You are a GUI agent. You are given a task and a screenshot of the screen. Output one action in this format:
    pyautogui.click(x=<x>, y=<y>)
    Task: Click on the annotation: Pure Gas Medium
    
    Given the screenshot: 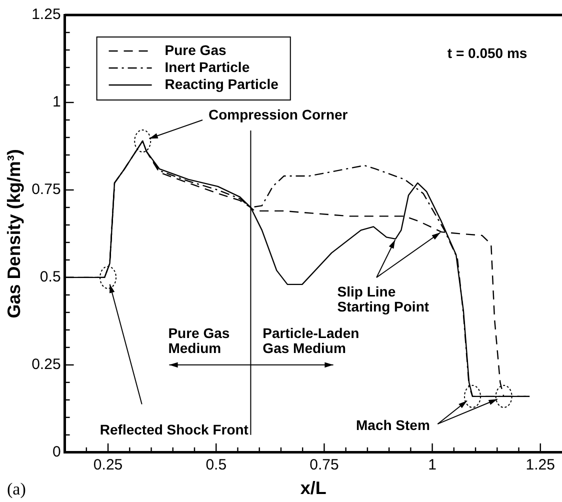 What is the action you would take?
    pyautogui.click(x=199, y=340)
    